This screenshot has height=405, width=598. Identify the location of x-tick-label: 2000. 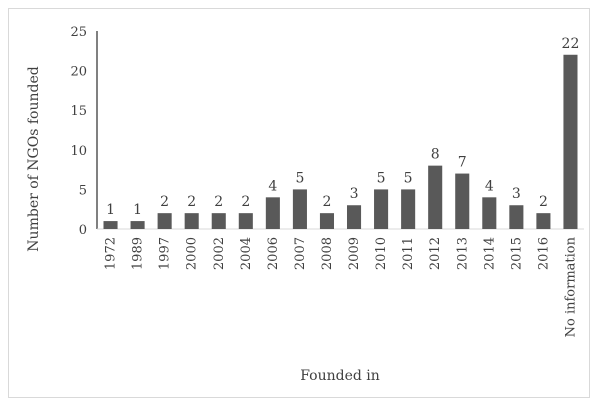
(192, 253).